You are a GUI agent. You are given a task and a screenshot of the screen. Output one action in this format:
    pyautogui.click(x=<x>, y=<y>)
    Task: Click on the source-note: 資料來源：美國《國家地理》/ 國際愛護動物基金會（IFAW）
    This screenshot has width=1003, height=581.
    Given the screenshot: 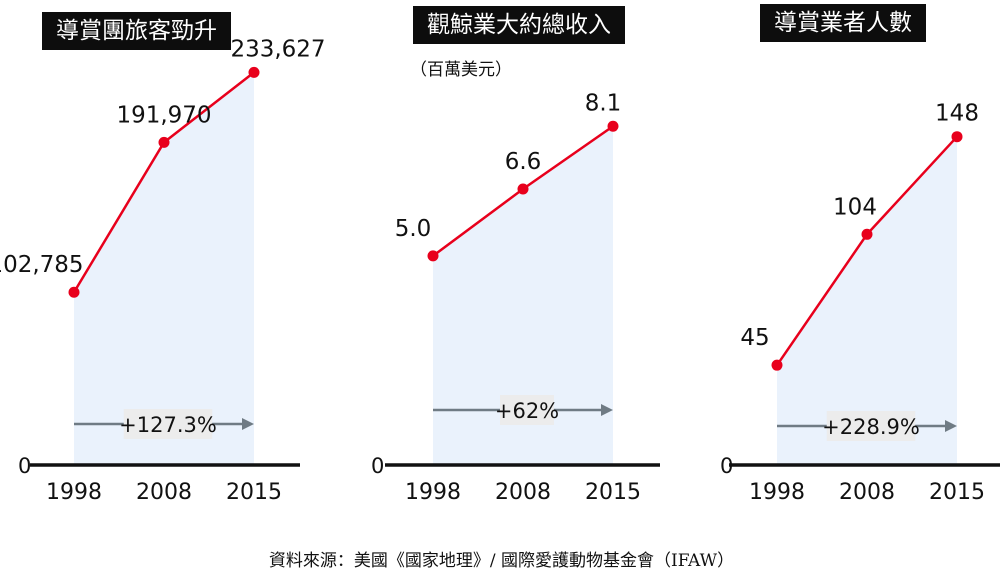 What is the action you would take?
    pyautogui.click(x=501, y=561)
    